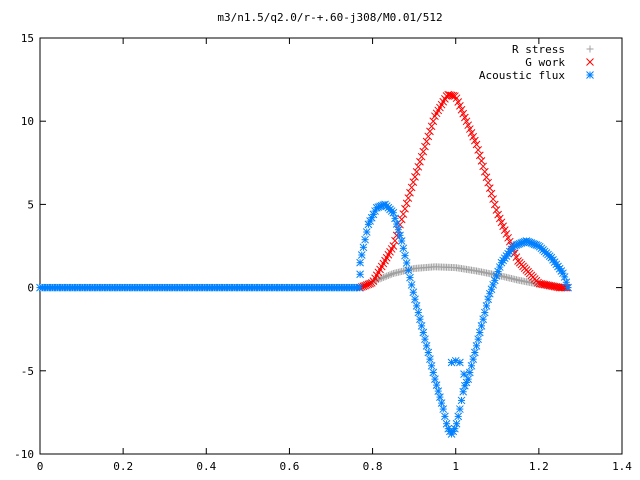 The image size is (640, 480). I want to click on y-tick-label: 10, so click(27, 121).